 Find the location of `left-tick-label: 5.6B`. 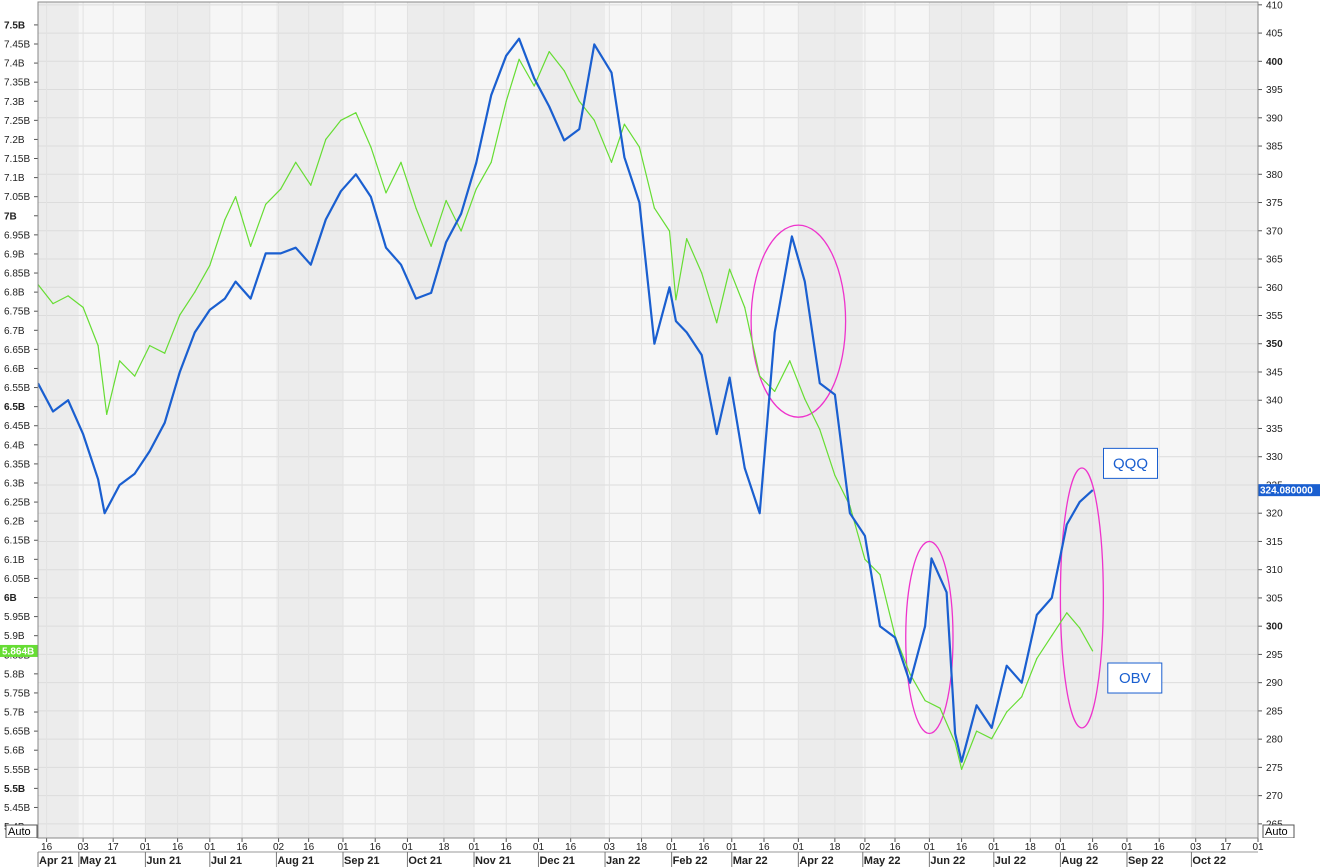

left-tick-label: 5.6B is located at coordinates (14, 751).